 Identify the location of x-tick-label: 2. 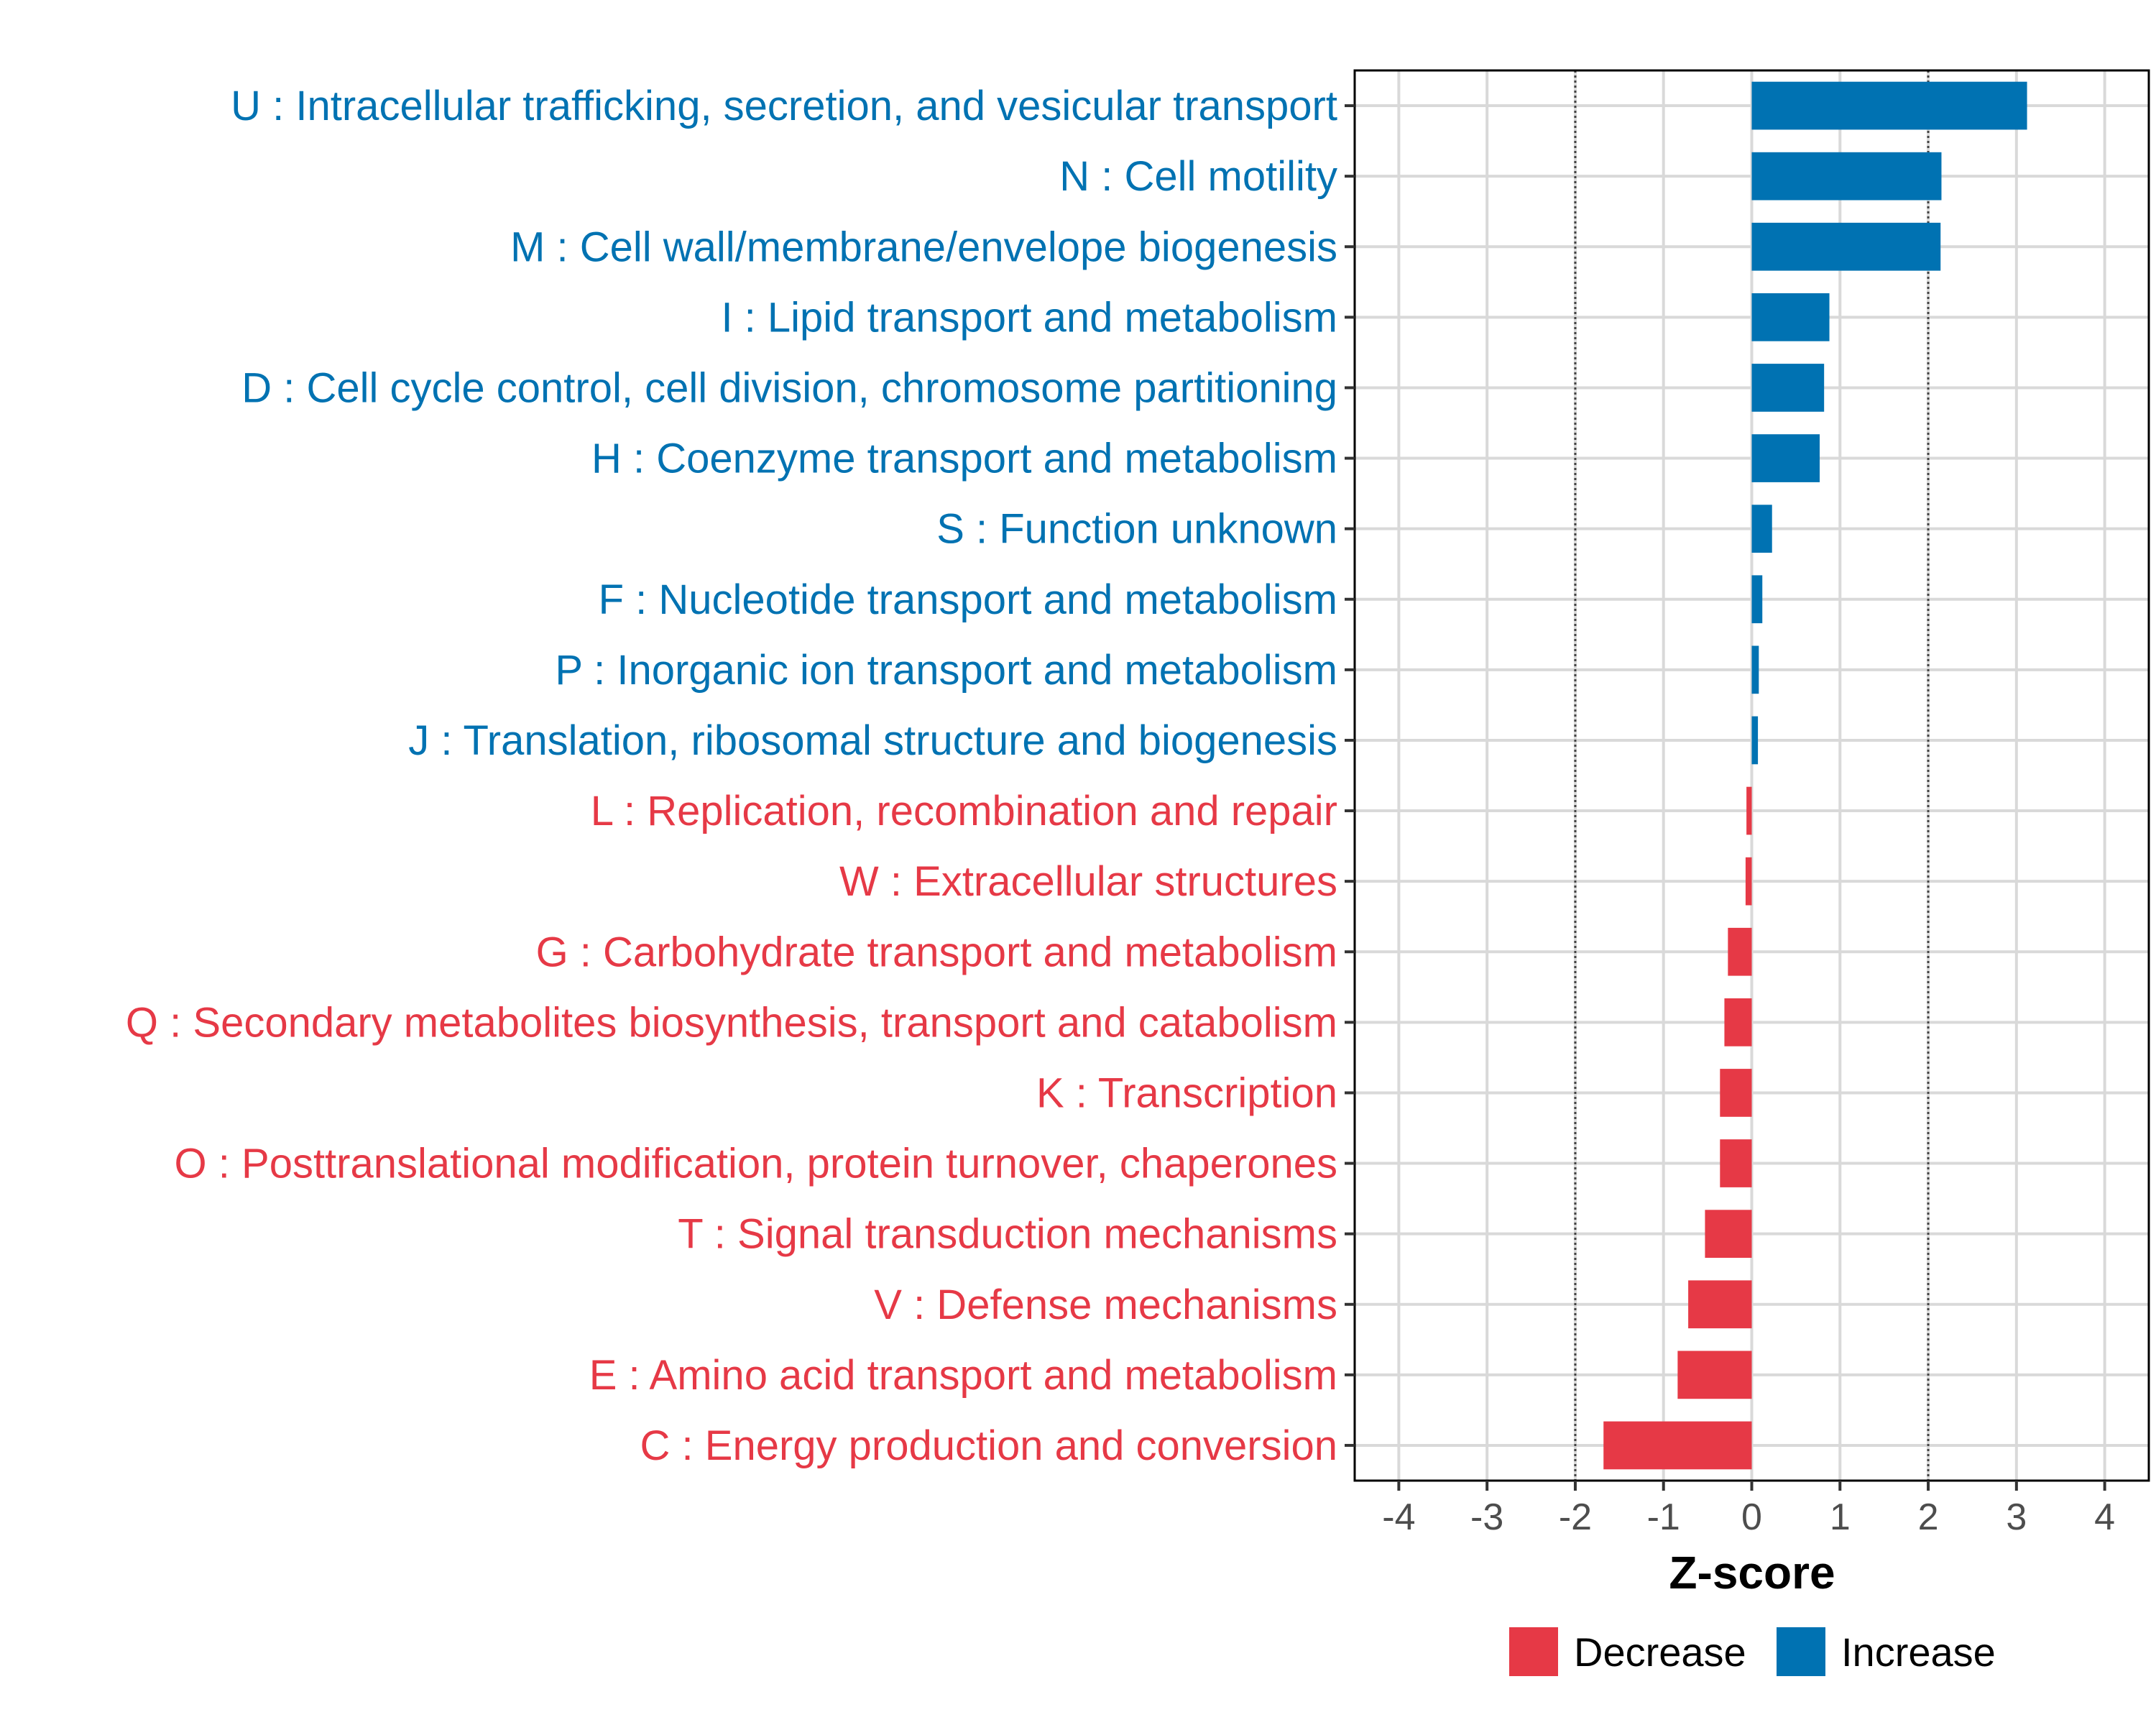
(1929, 1517).